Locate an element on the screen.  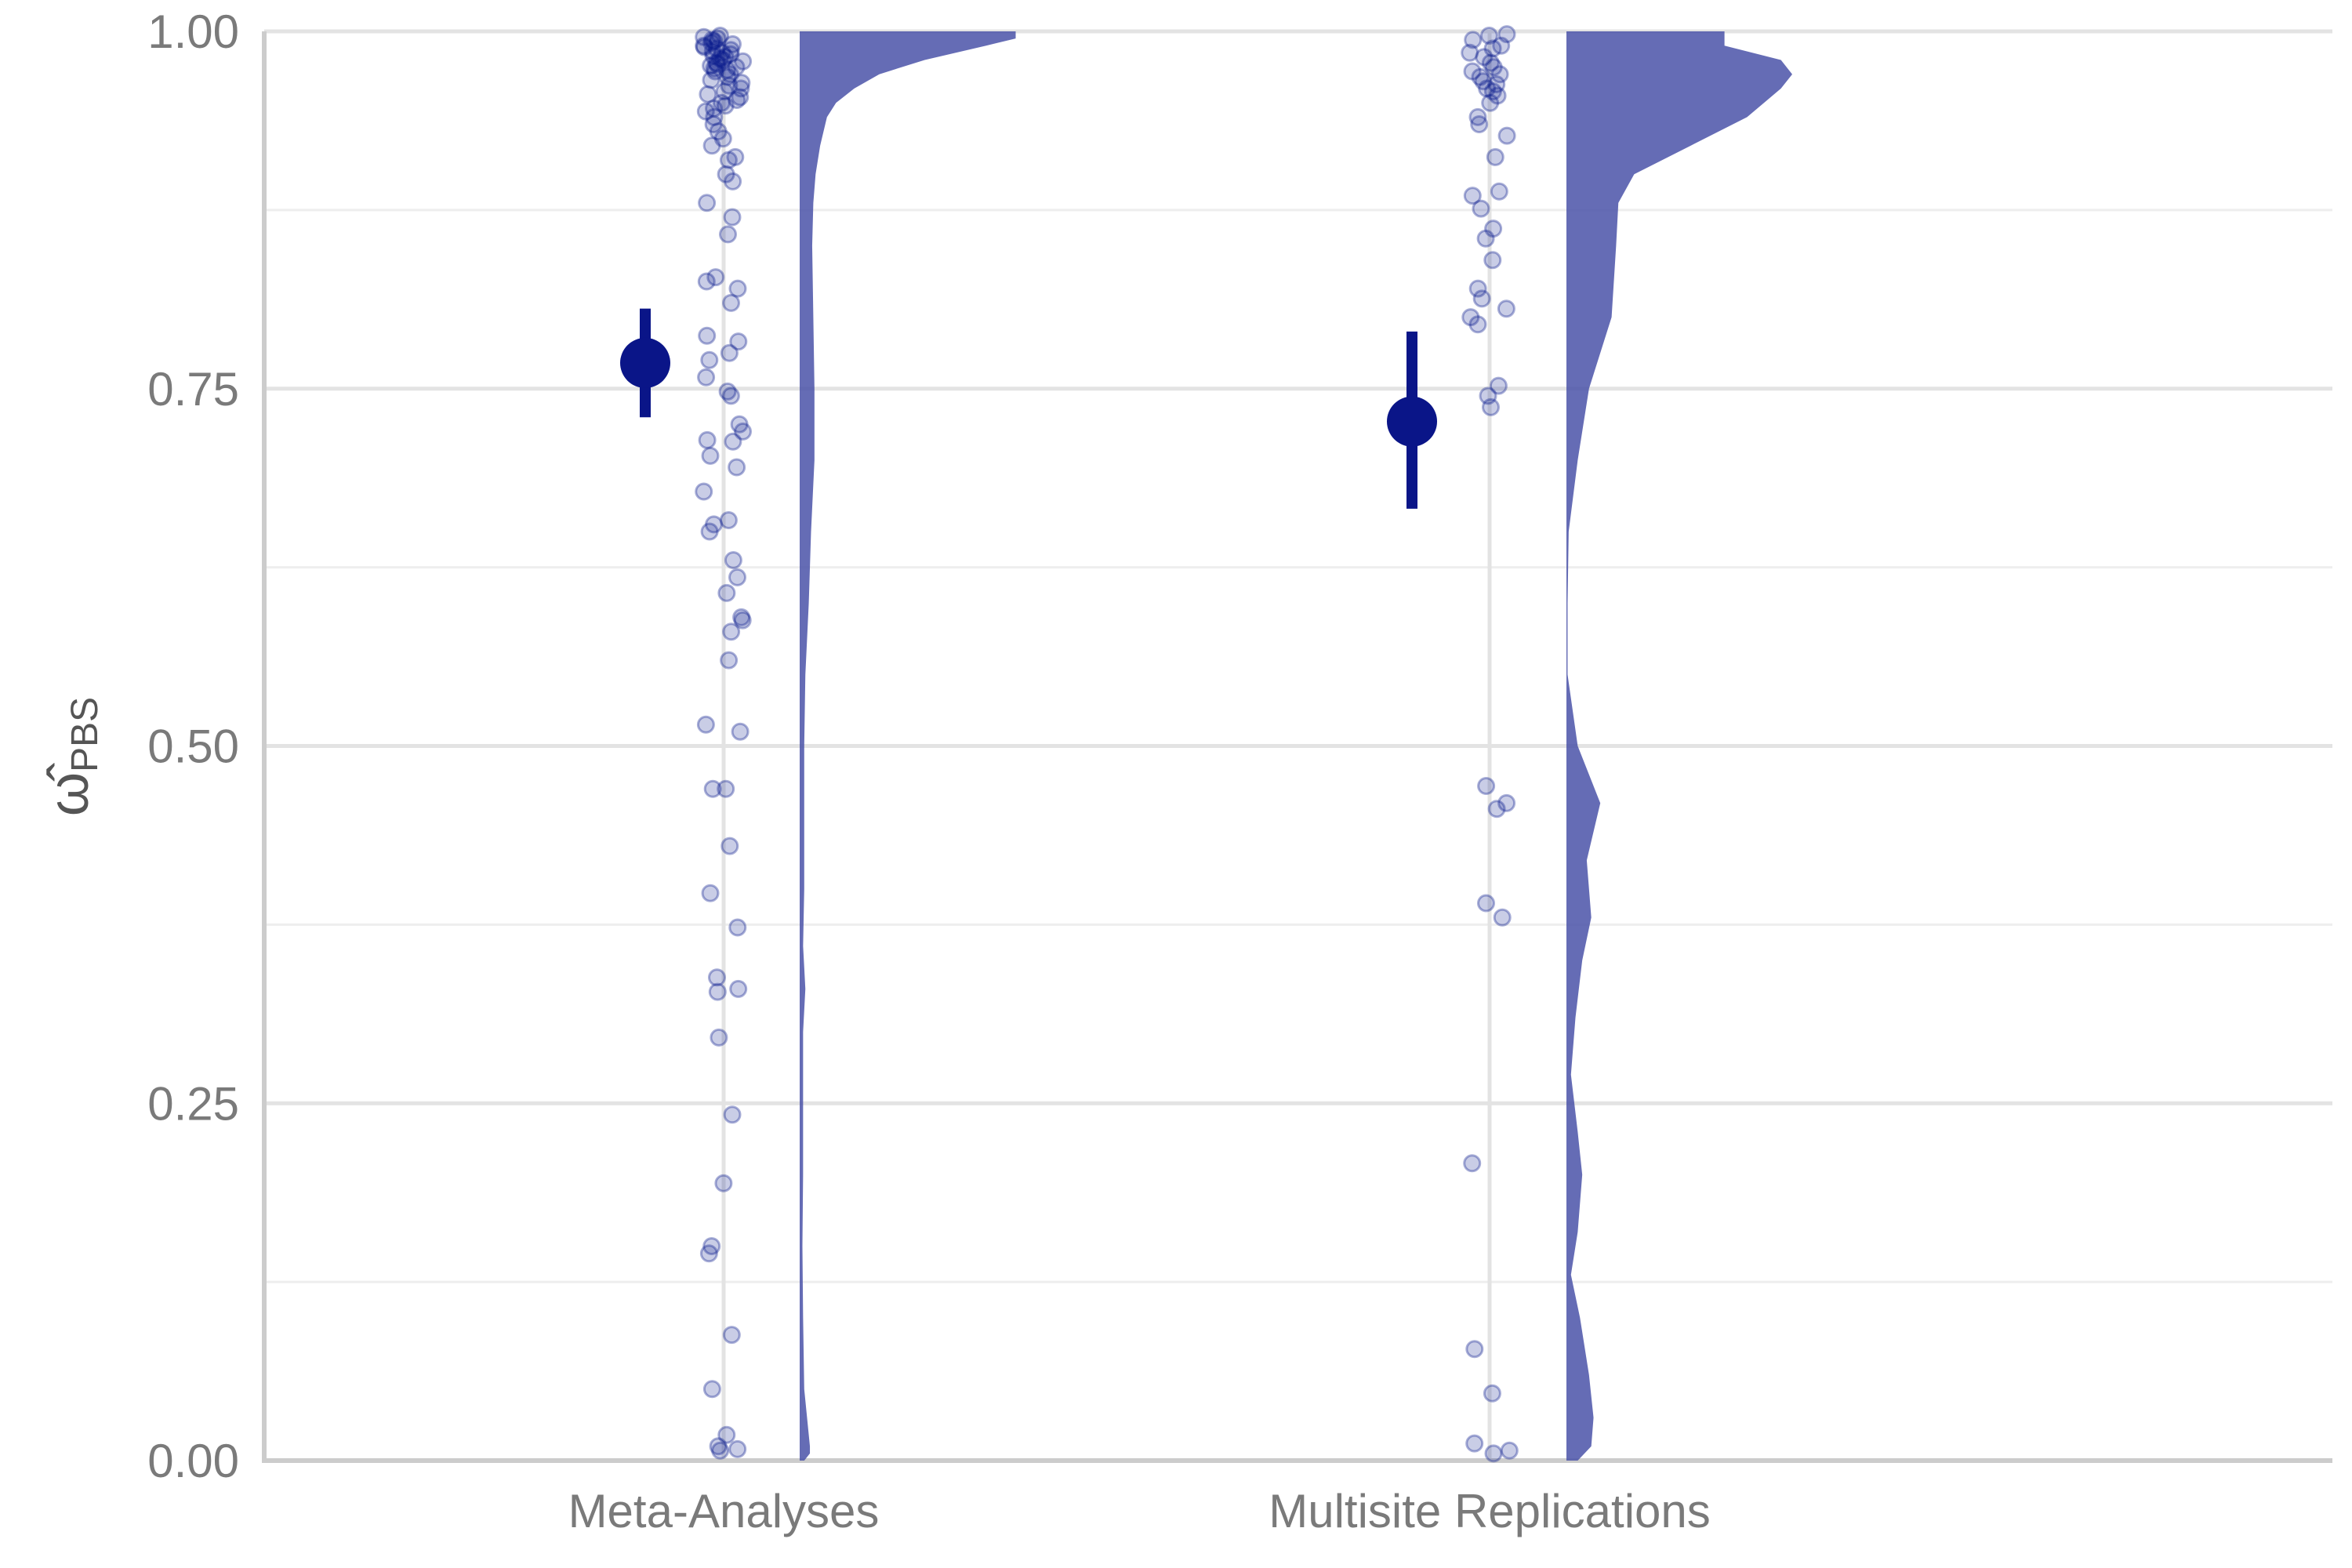
y-tick-label: 0.25 is located at coordinates (193, 1103).